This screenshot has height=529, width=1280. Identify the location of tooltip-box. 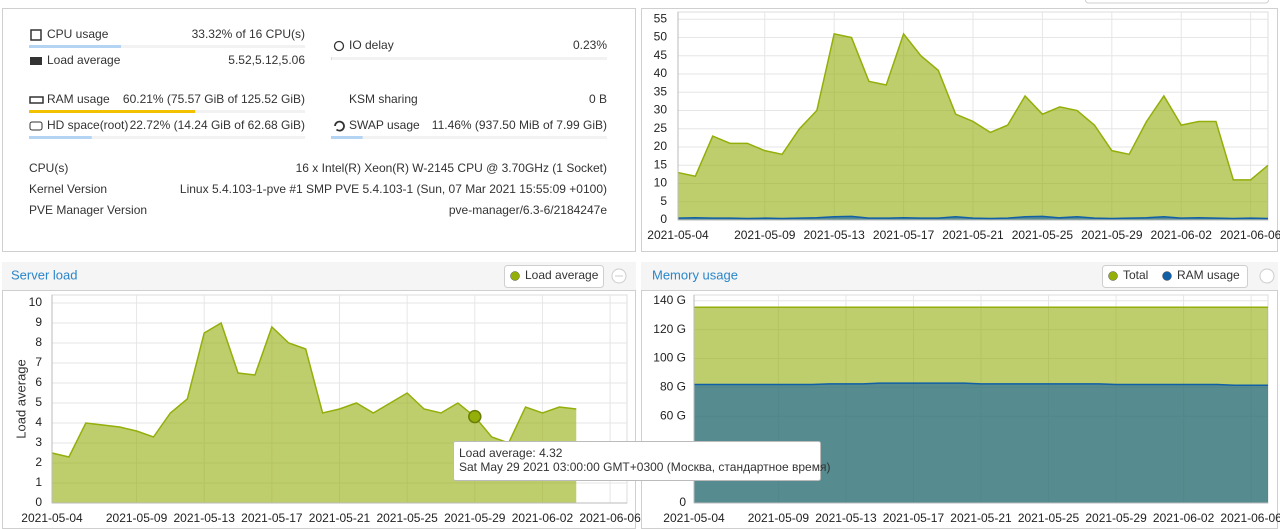
(637, 461).